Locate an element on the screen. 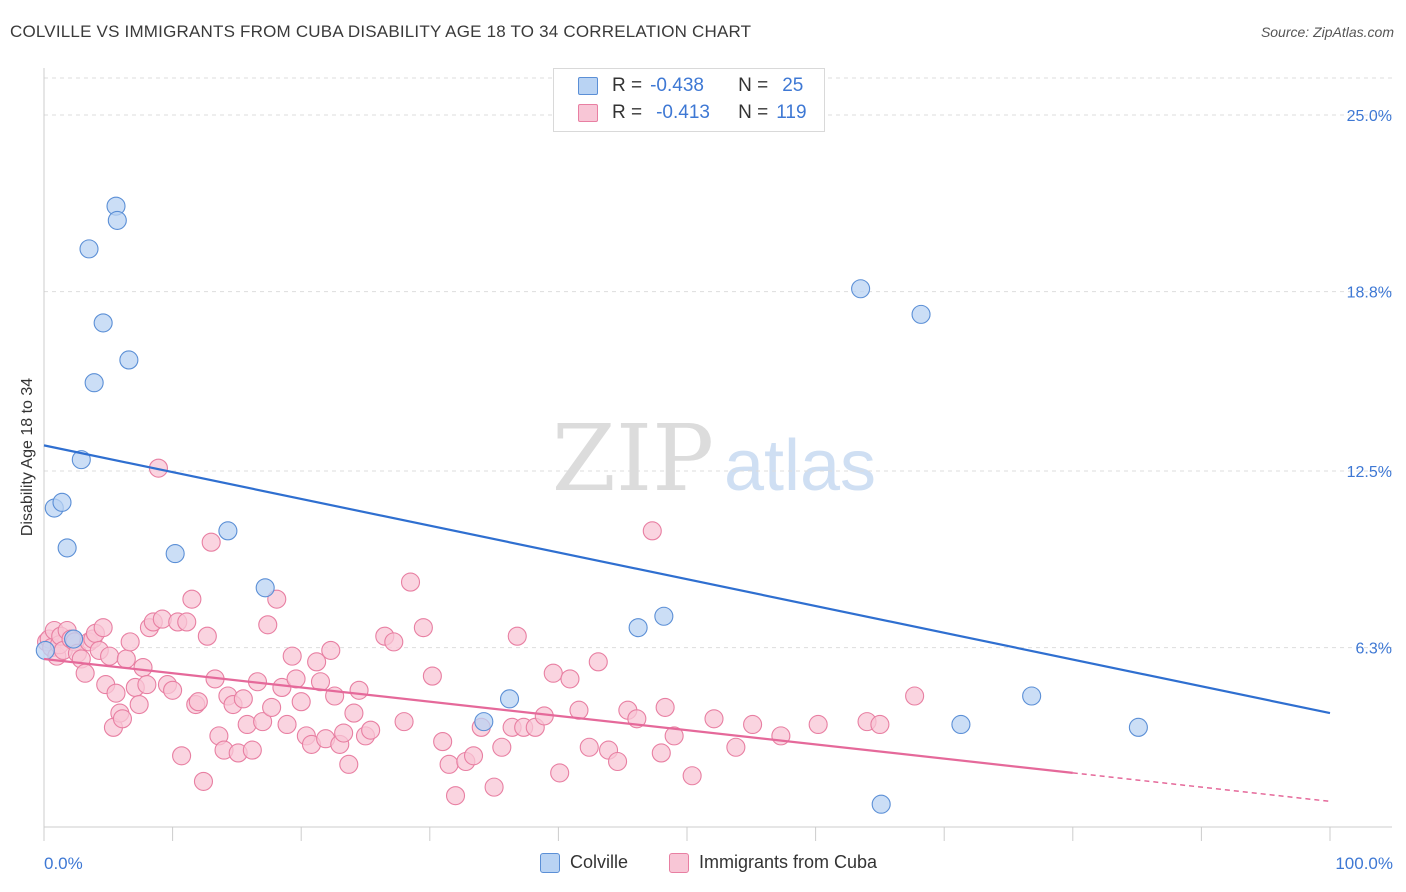  watermark-atlas: atlas is located at coordinates (800, 466).